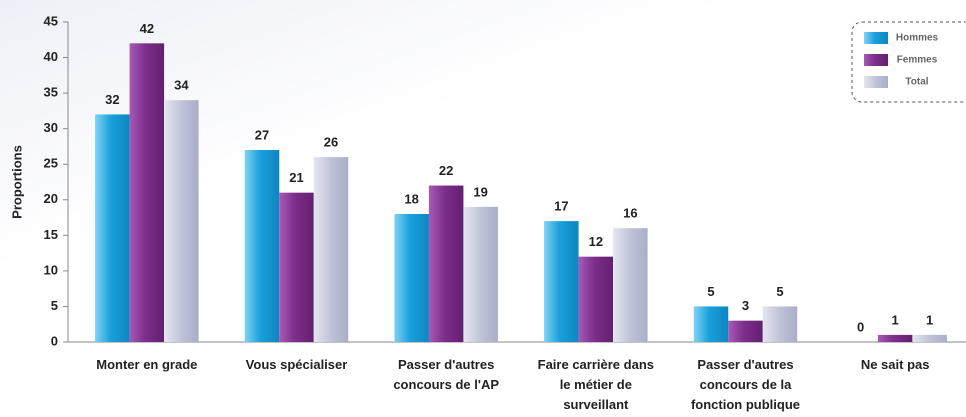 This screenshot has width=966, height=417. What do you see at coordinates (916, 82) in the screenshot?
I see `legend-label: Total` at bounding box center [916, 82].